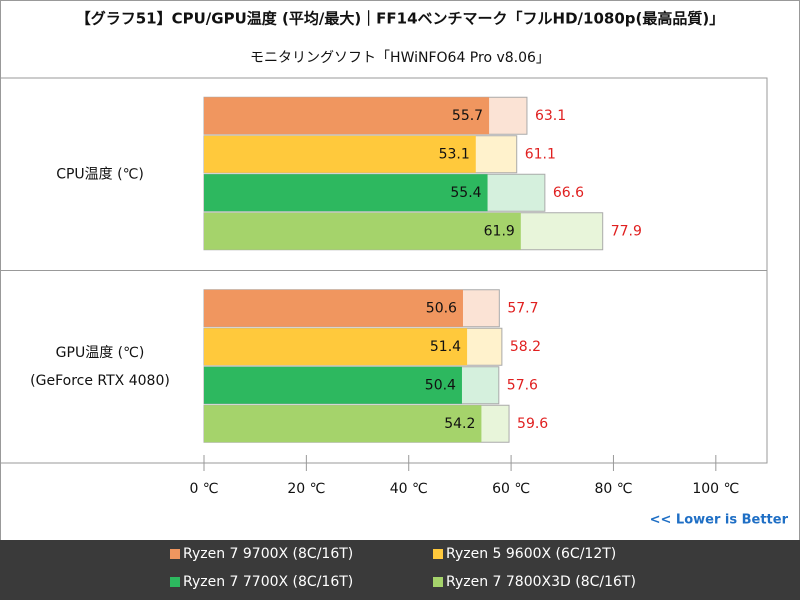  I want to click on value-label: 50.4, so click(440, 385).